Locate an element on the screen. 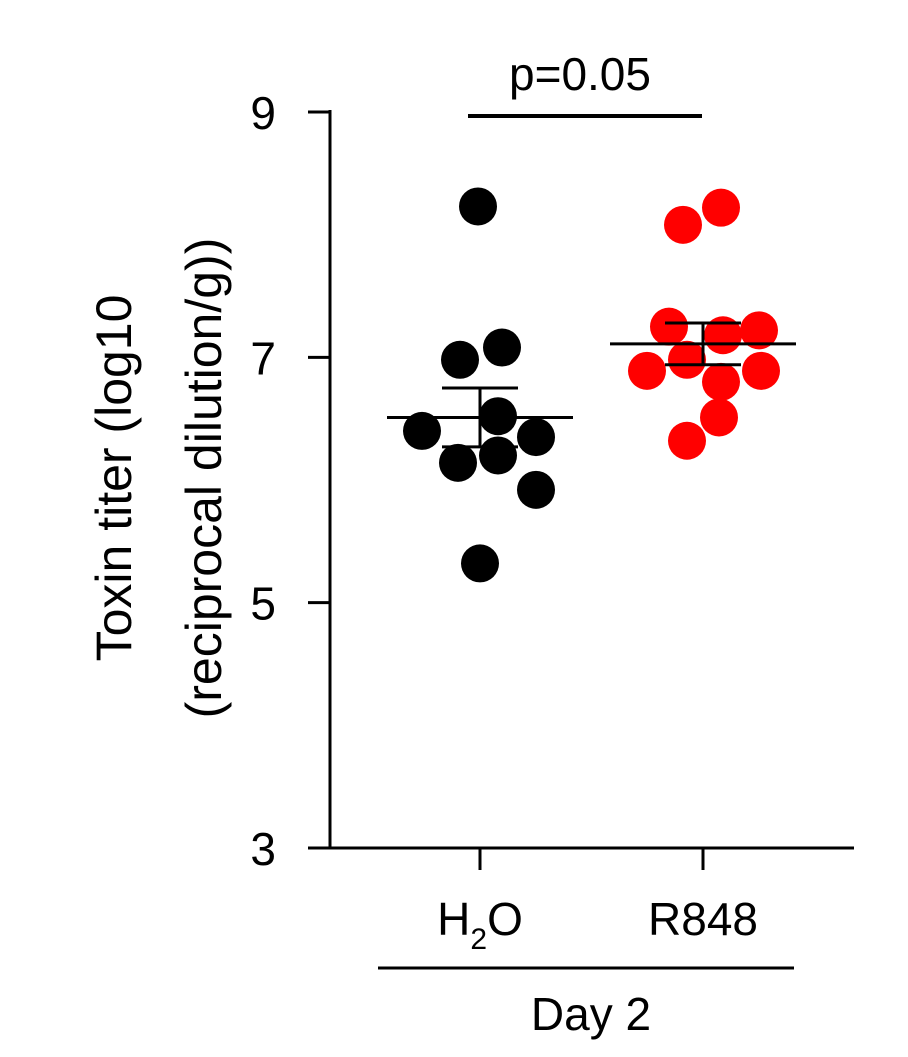  y-tick-label-7: 7 is located at coordinates (263, 358).